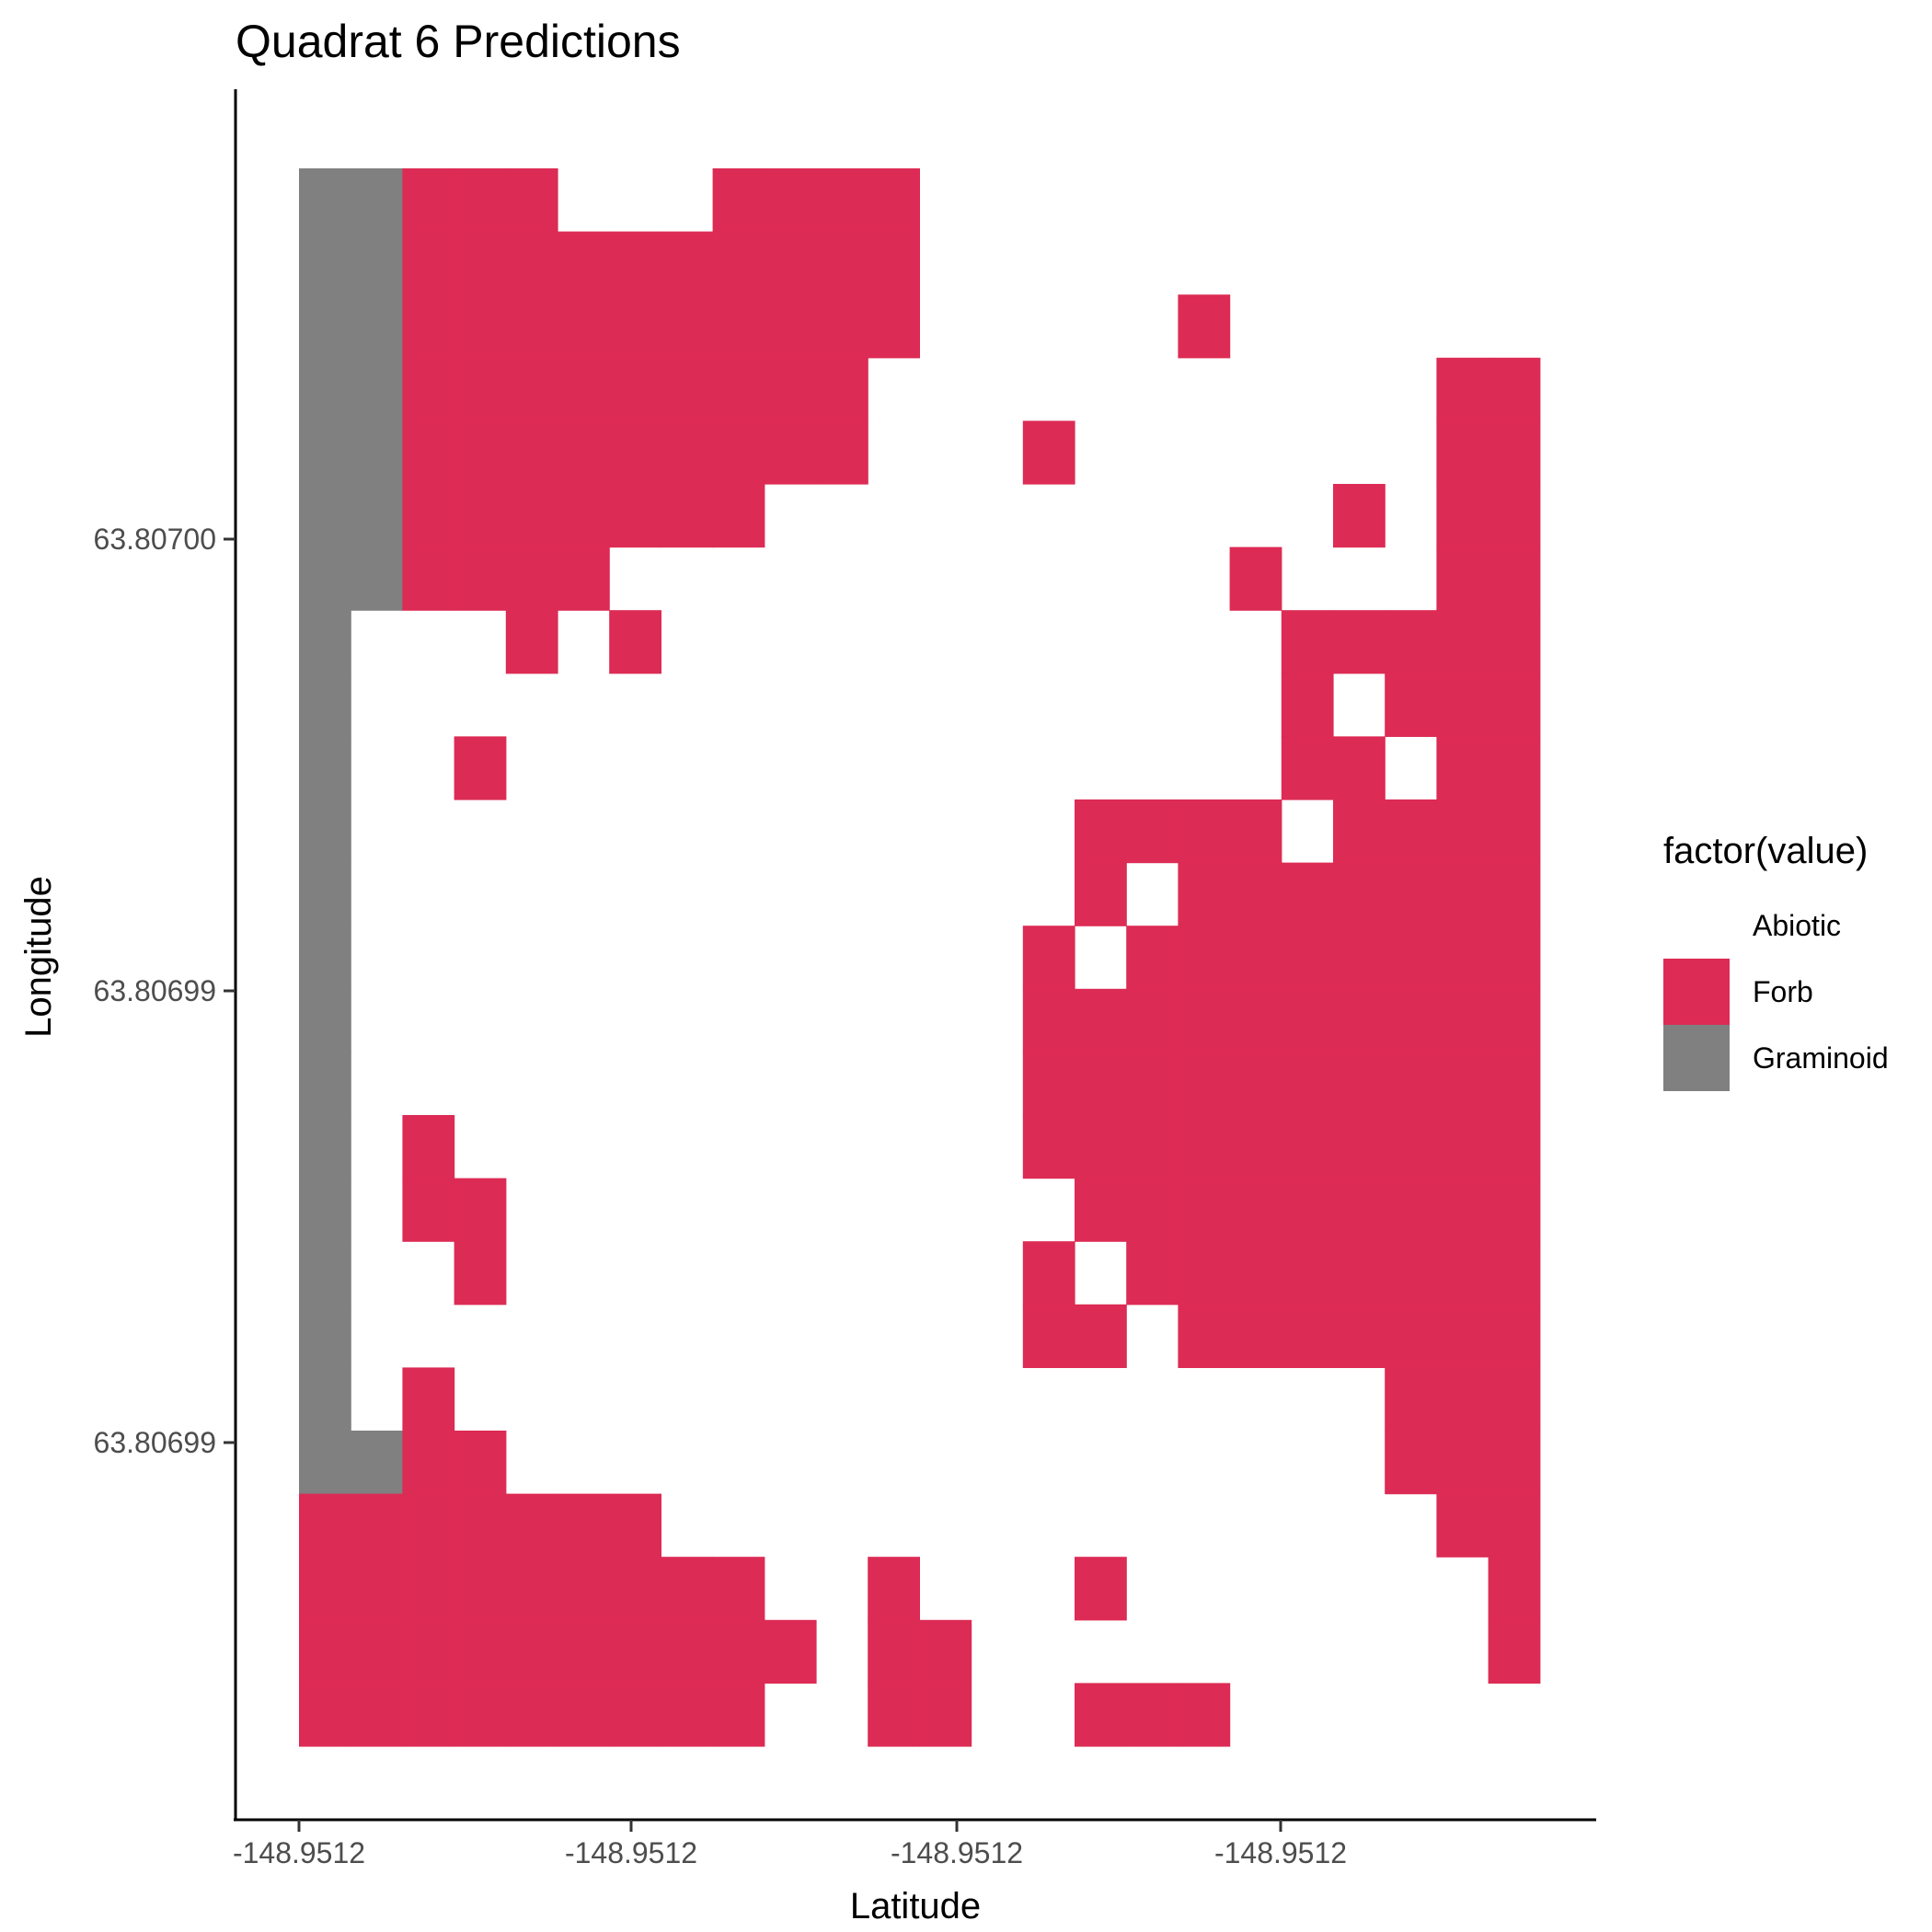 This screenshot has height=1932, width=1932. What do you see at coordinates (1765, 851) in the screenshot?
I see `legend-title: factor(value)` at bounding box center [1765, 851].